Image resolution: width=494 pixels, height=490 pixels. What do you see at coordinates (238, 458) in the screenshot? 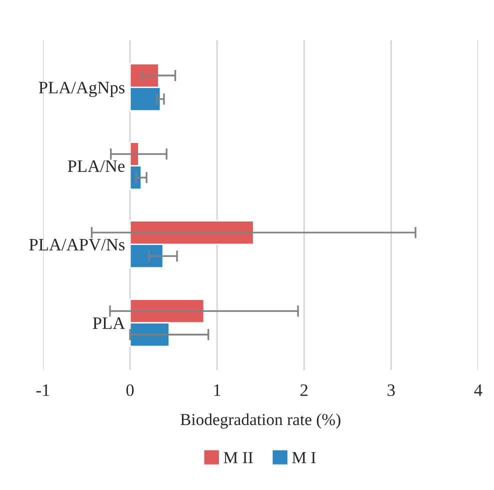
I see `legend-label: M II` at bounding box center [238, 458].